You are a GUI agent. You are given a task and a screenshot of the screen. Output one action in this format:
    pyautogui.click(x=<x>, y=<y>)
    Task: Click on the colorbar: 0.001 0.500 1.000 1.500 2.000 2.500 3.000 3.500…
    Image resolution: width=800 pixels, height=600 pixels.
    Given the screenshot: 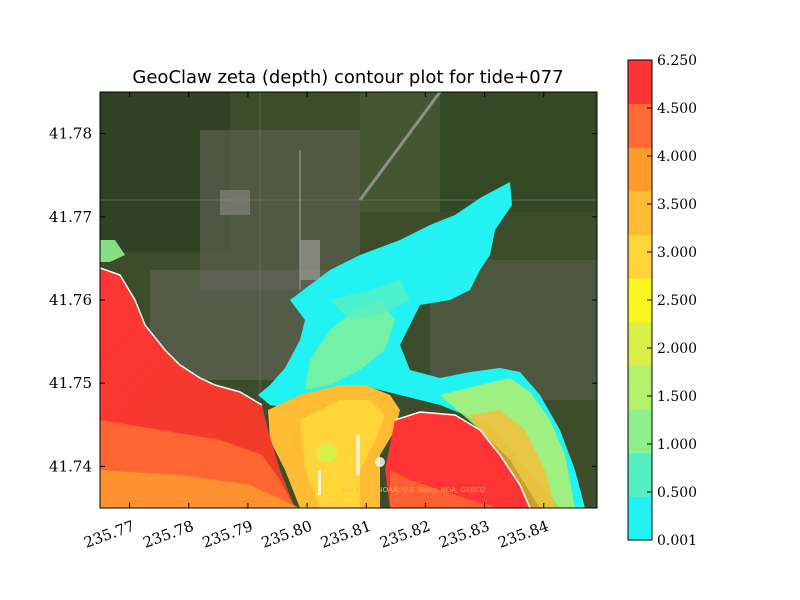 What is the action you would take?
    pyautogui.click(x=662, y=301)
    